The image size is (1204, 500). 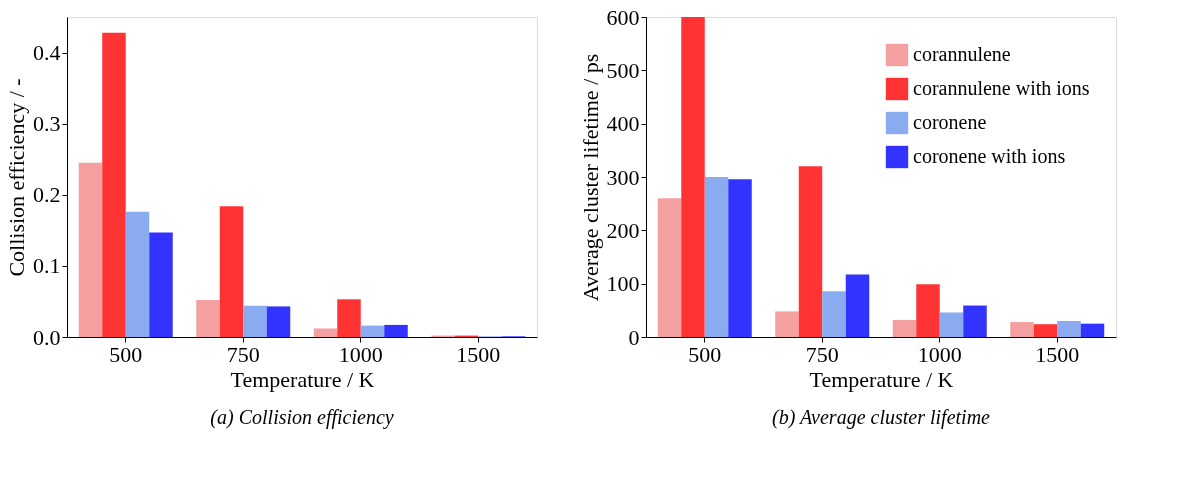 What do you see at coordinates (590, 177) in the screenshot?
I see `y-axis-title: Average cluster lifetime / ps` at bounding box center [590, 177].